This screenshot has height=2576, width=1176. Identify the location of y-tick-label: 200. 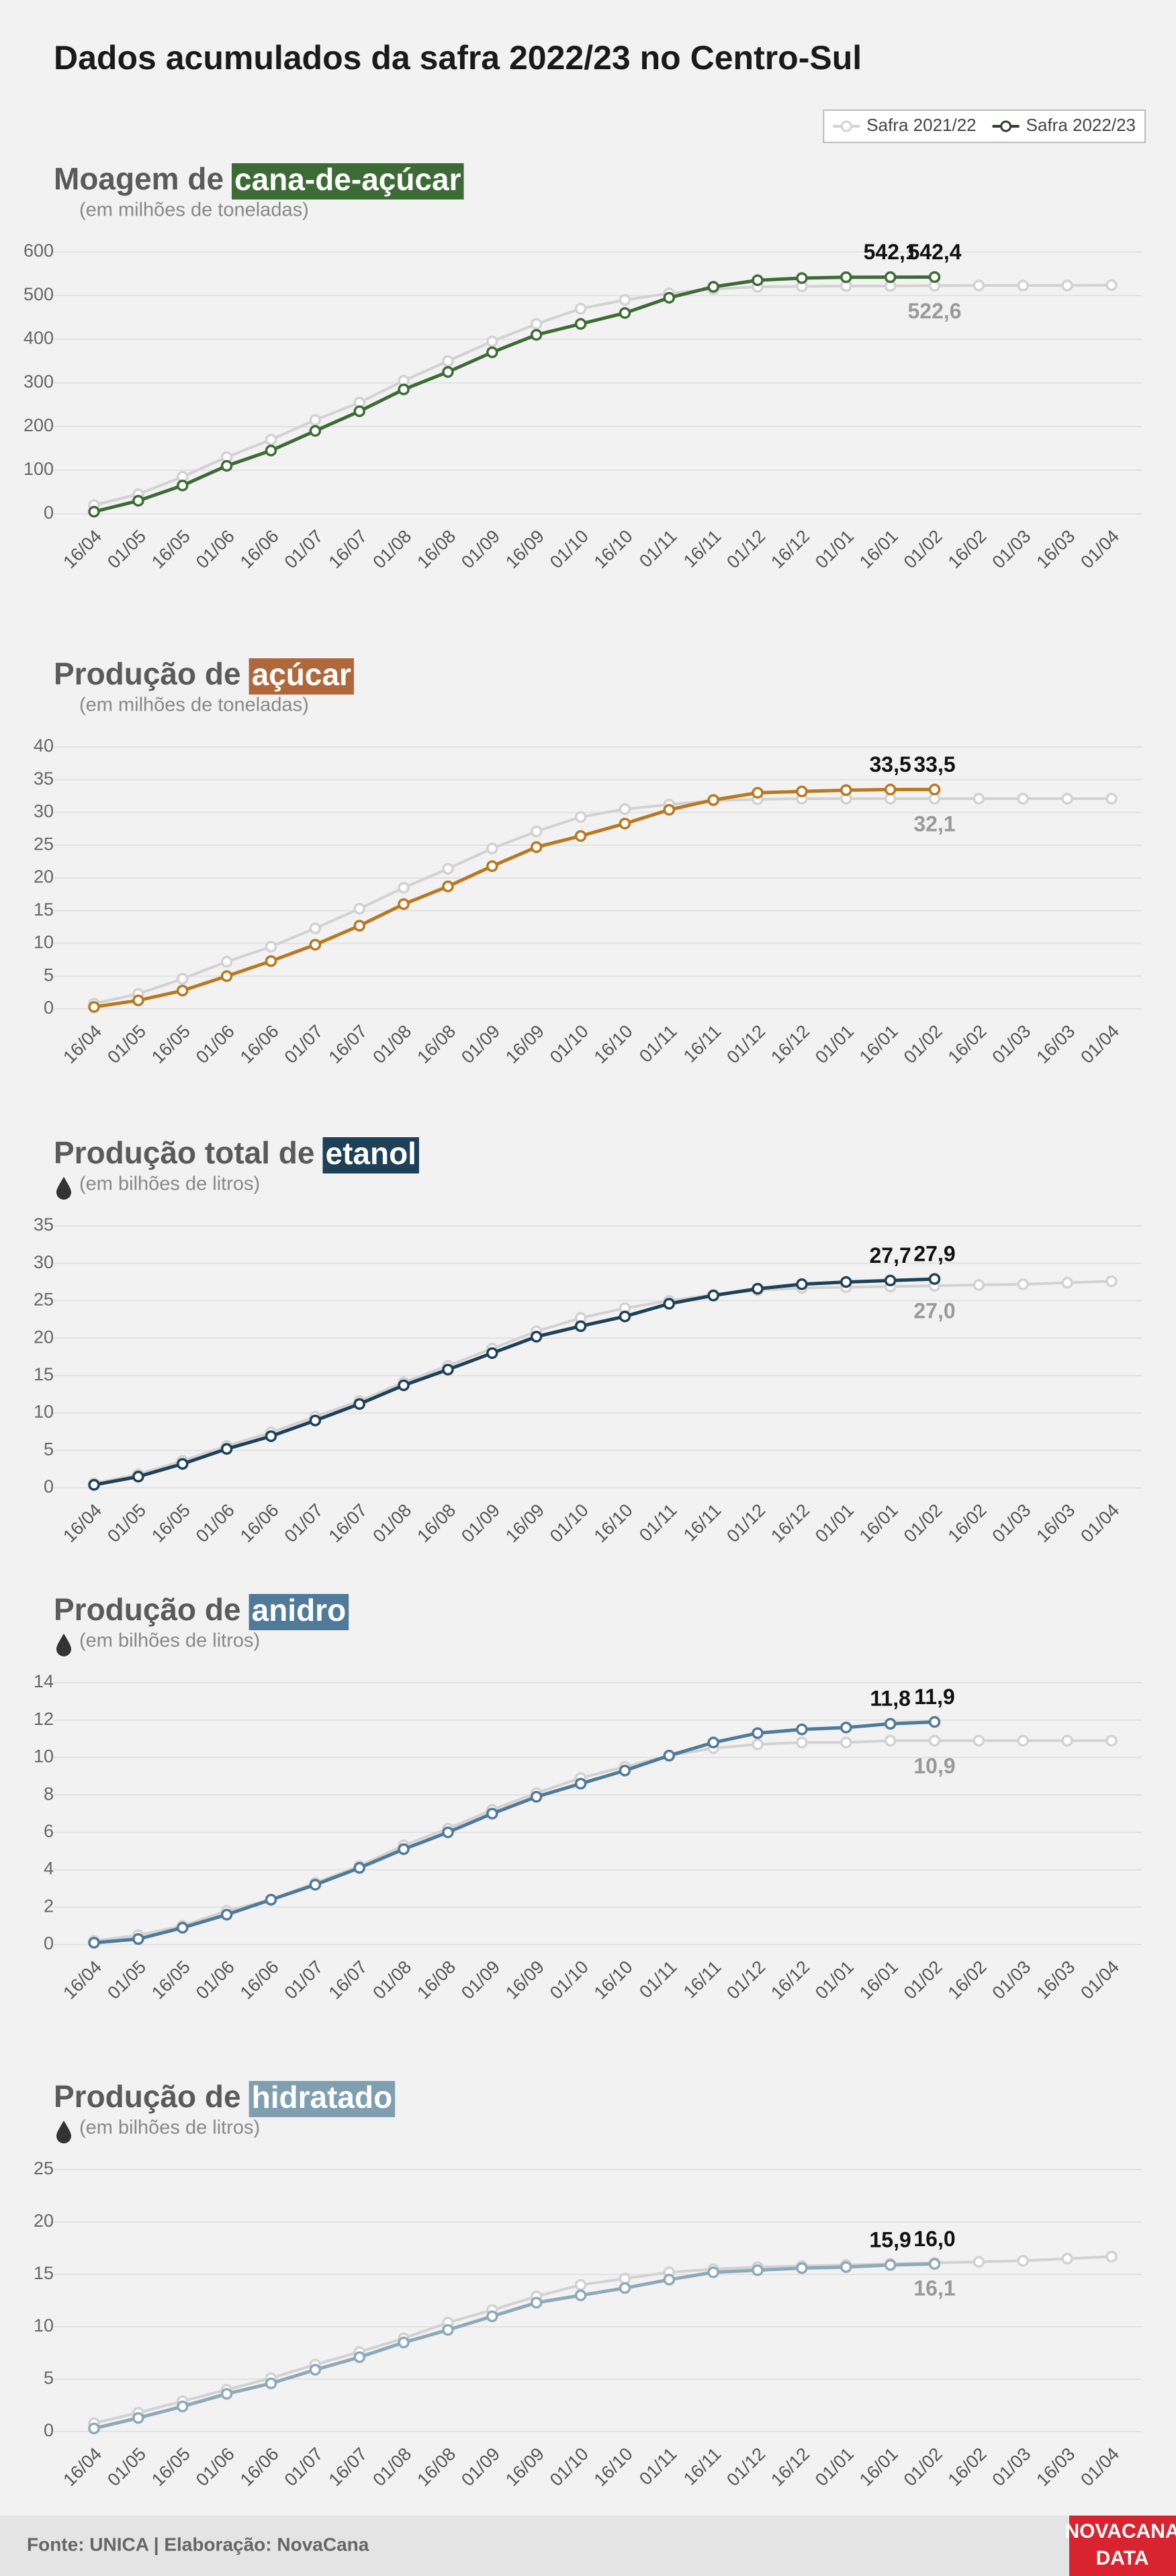
(39, 425).